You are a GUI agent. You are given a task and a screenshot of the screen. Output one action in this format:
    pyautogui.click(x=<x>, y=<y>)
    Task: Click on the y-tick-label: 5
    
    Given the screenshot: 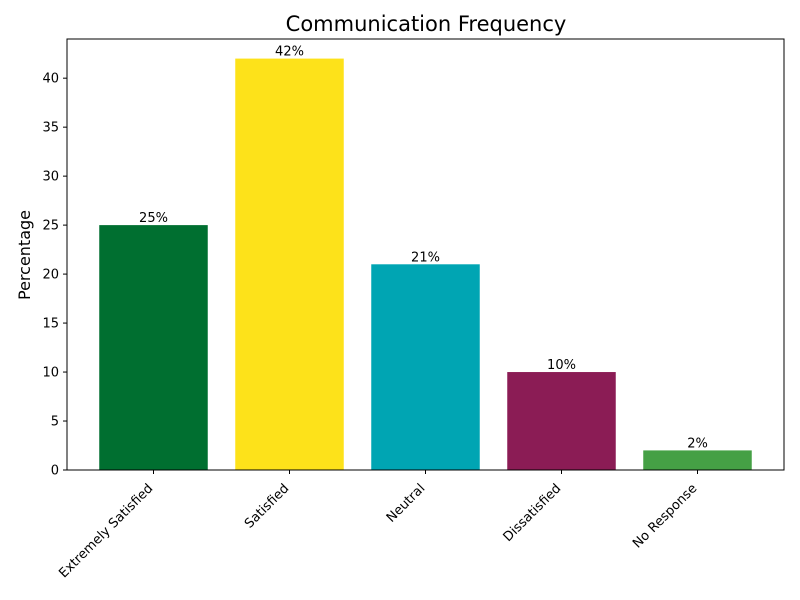 What is the action you would take?
    pyautogui.click(x=55, y=422)
    